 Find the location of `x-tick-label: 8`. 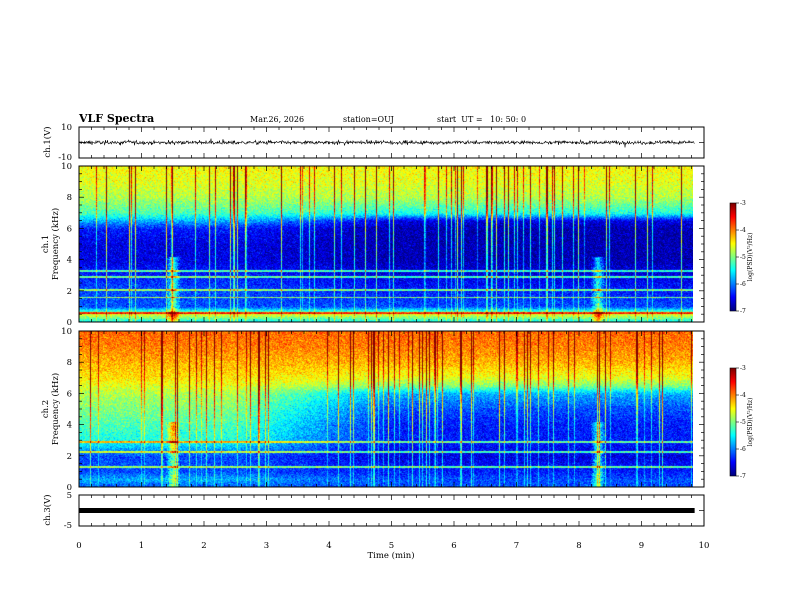

x-tick-label: 8 is located at coordinates (578, 546).